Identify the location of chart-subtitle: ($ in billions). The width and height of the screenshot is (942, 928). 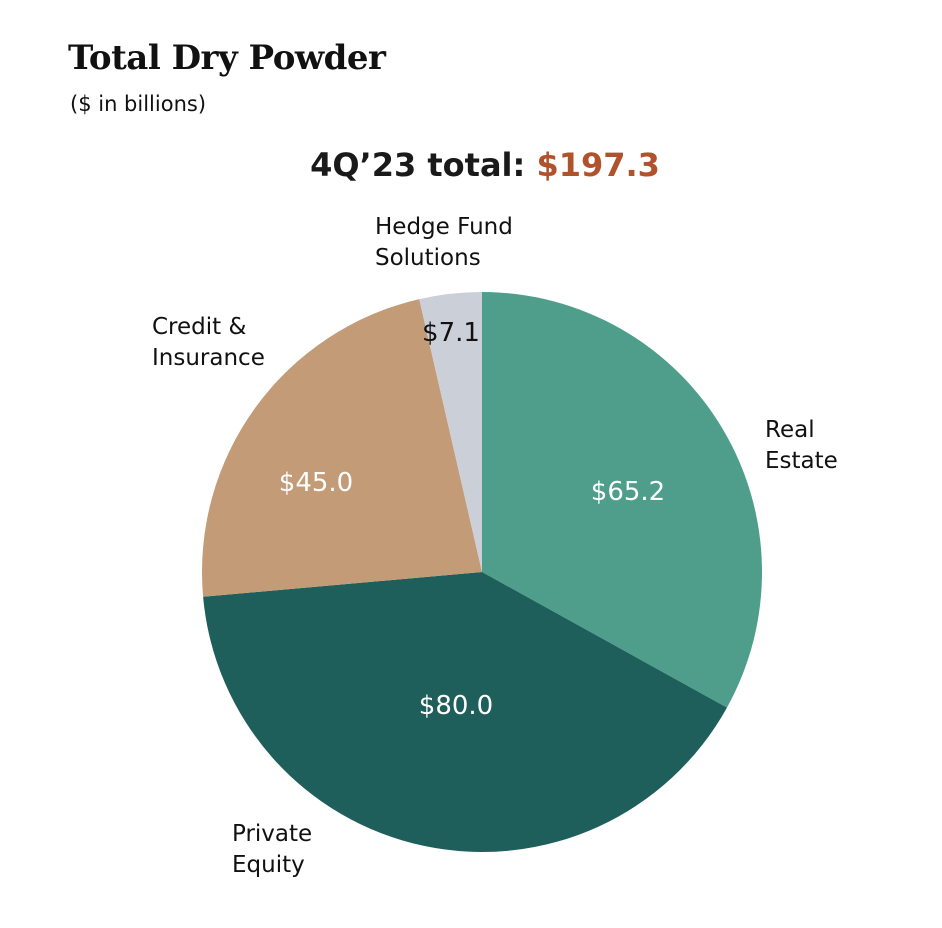
(138, 104).